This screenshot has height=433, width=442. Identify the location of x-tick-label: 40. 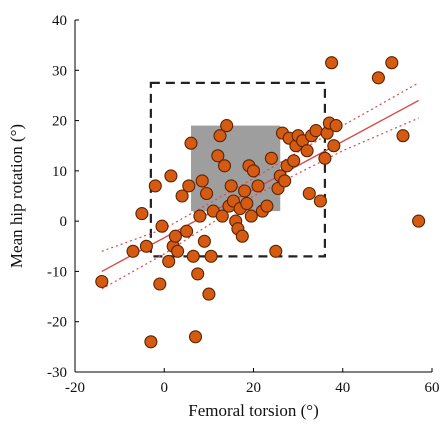
(342, 388).